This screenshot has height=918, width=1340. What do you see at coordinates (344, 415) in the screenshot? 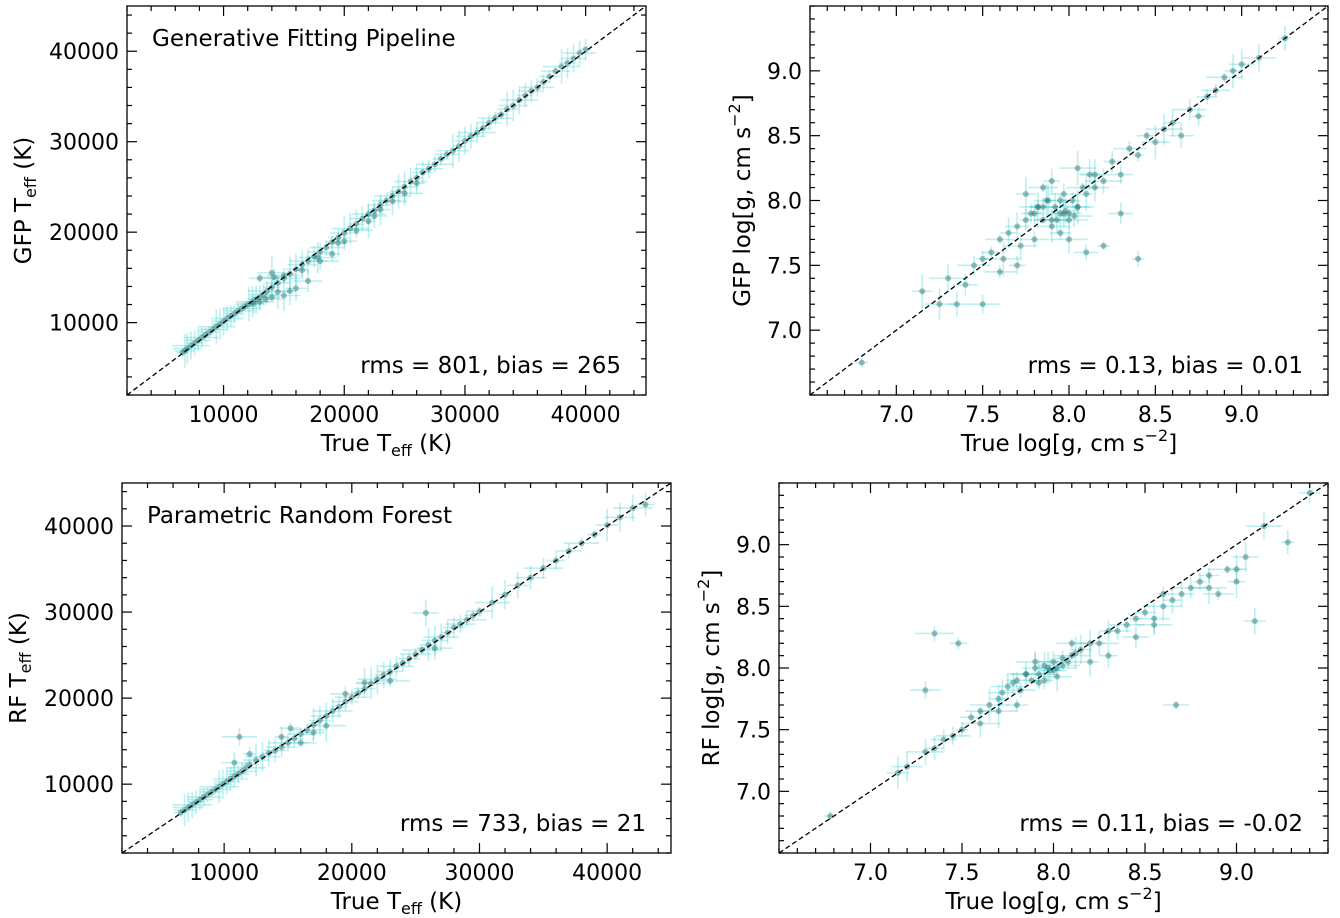
I see `x-tick-label: 20000` at bounding box center [344, 415].